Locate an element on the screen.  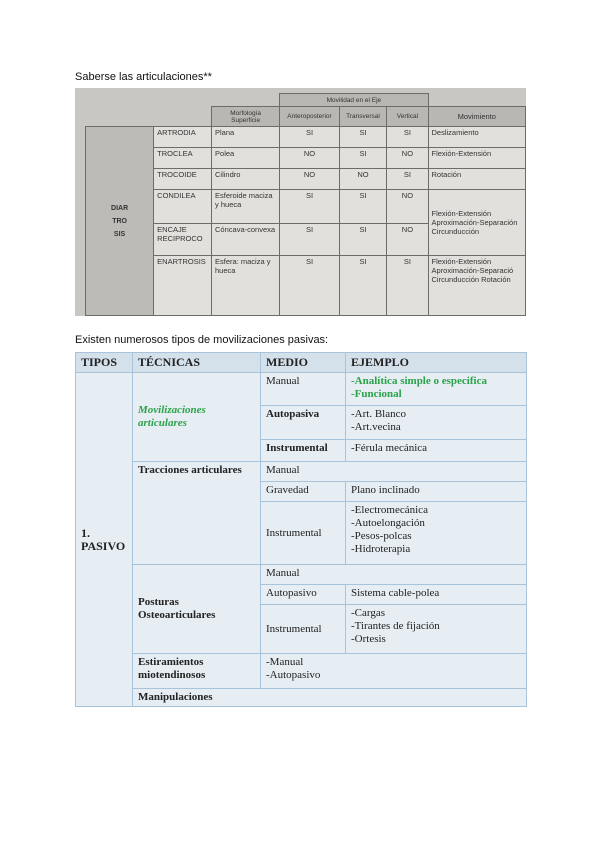
row-morf: Polea is located at coordinates (246, 158).